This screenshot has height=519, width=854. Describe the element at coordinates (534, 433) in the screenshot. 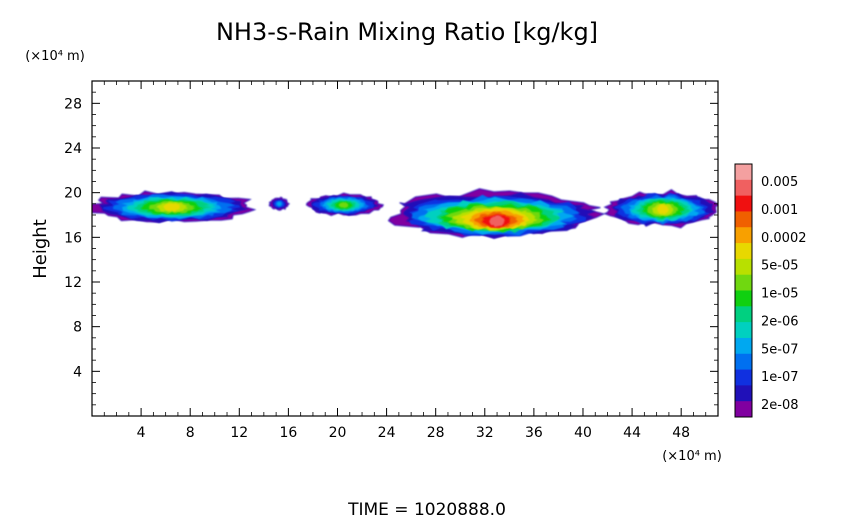

I see `x-tick-label: 36` at that location.